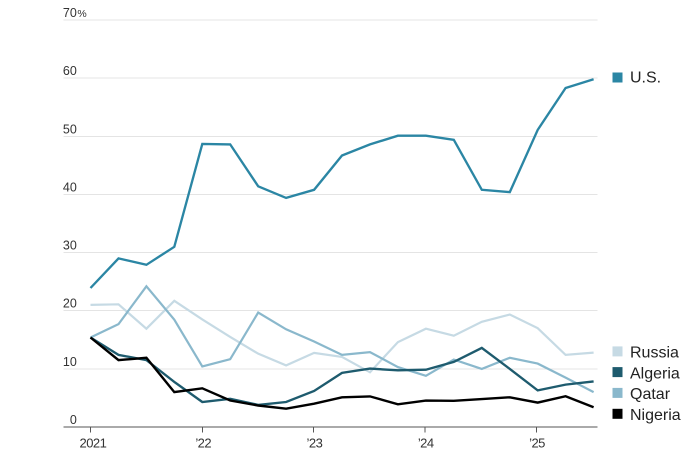  I want to click on svg-text: 2021, so click(93, 442).